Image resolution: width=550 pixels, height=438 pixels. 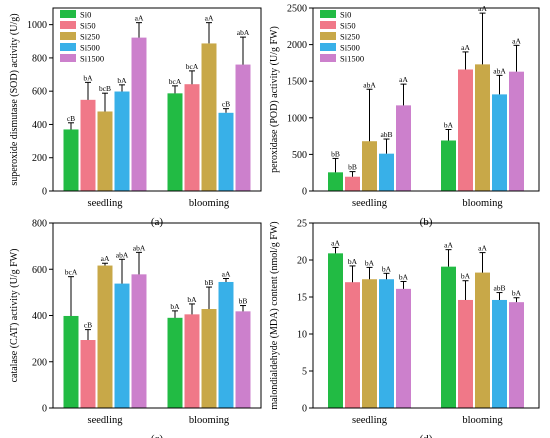 I want to click on legend-label: Si1500, so click(x=92, y=59).